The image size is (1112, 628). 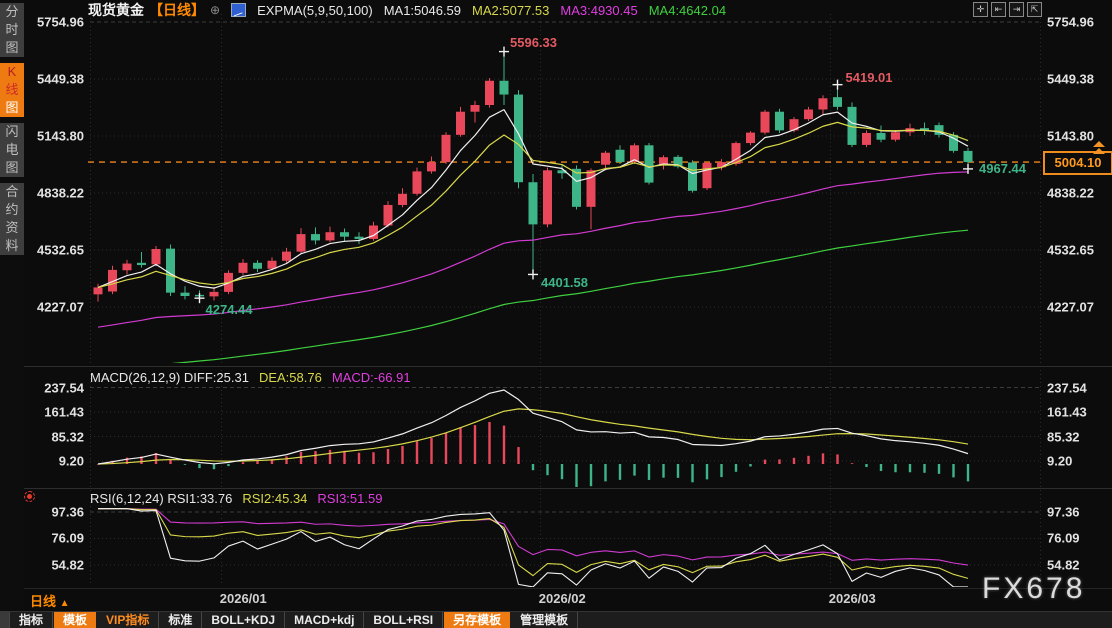 I want to click on alert-dot-icon, so click(x=29, y=496).